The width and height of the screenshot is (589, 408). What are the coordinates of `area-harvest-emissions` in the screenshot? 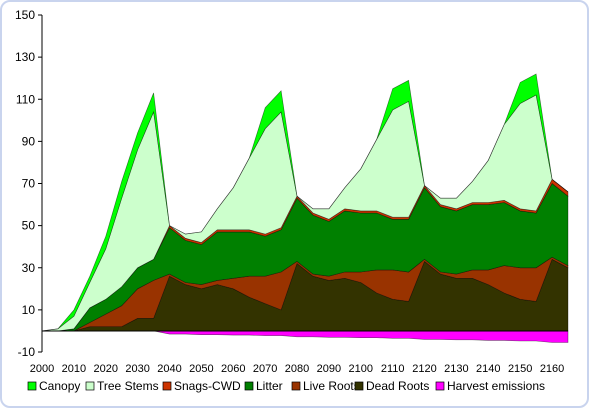 It's located at (305, 336).